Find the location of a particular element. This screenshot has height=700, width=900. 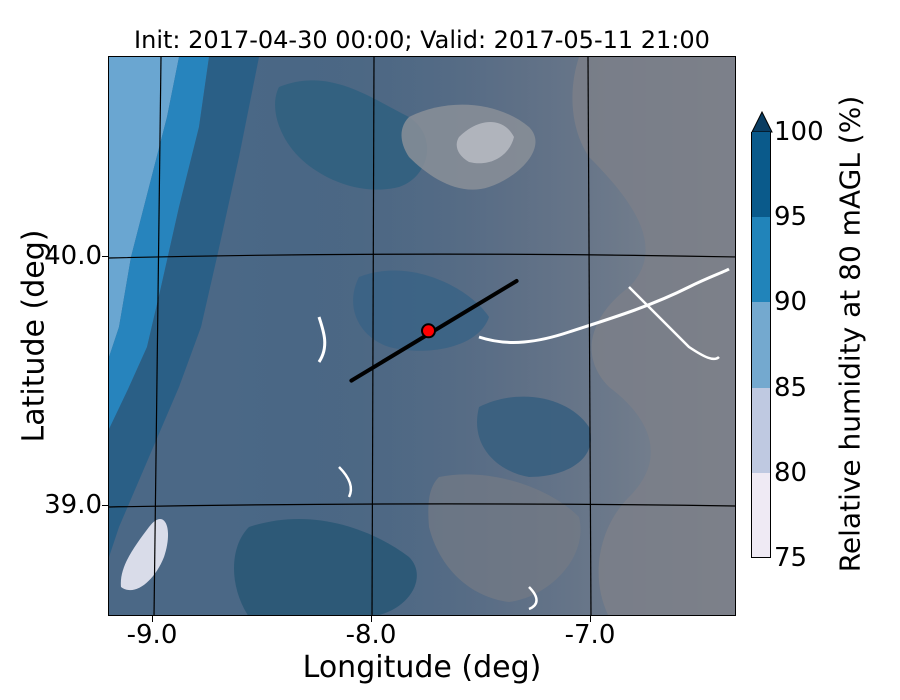

river-east-branch is located at coordinates (674, 323).